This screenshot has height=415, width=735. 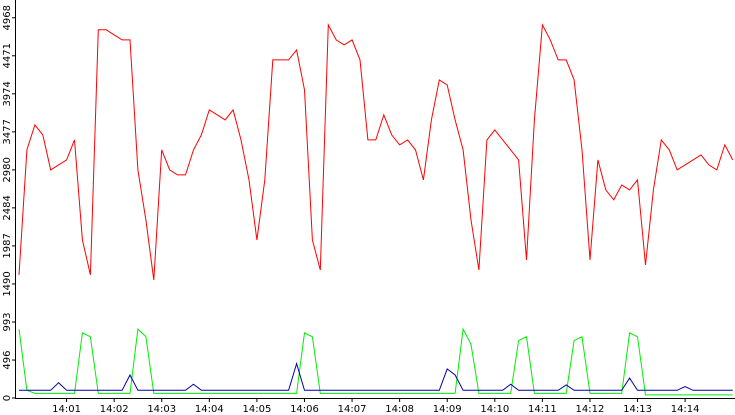 I want to click on x-tick-label: 14:03, so click(x=161, y=409).